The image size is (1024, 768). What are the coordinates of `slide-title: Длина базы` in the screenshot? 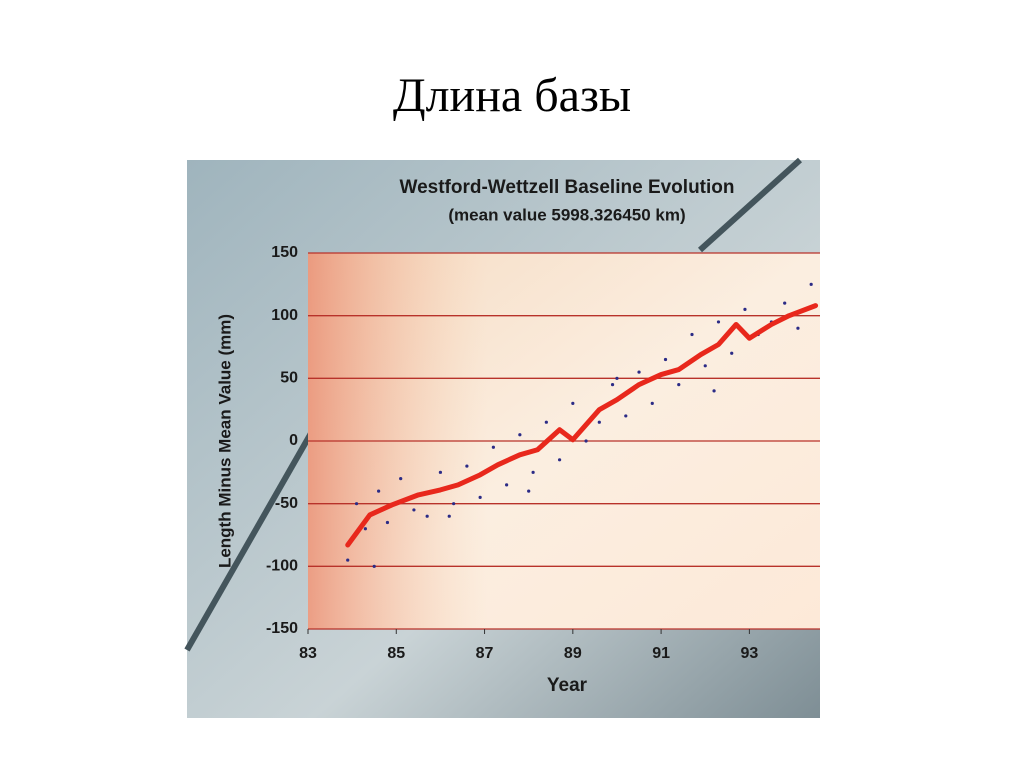 It's located at (512, 95).